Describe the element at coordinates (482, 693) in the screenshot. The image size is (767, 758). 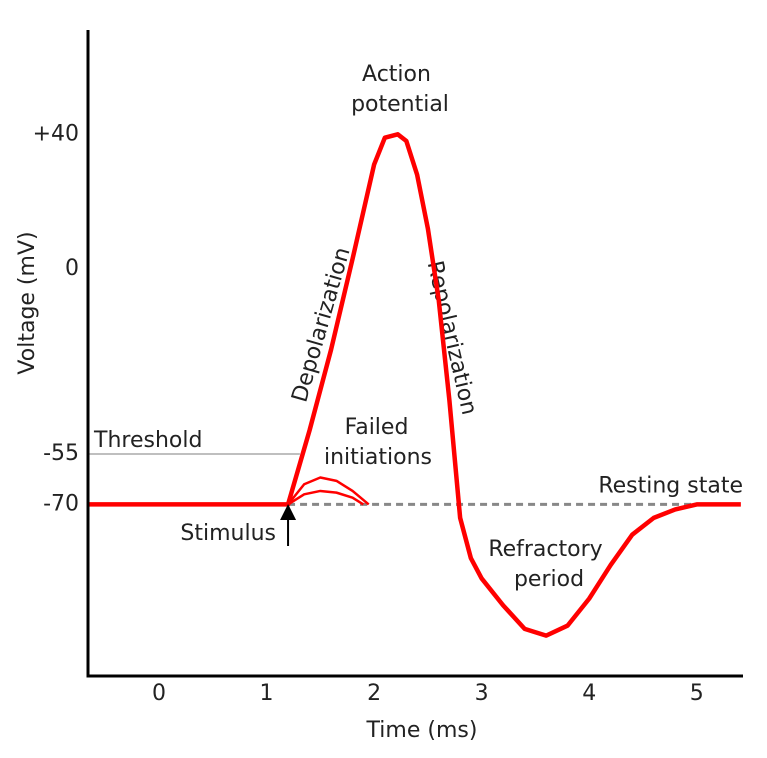
I see `x-tick-label: 3` at that location.